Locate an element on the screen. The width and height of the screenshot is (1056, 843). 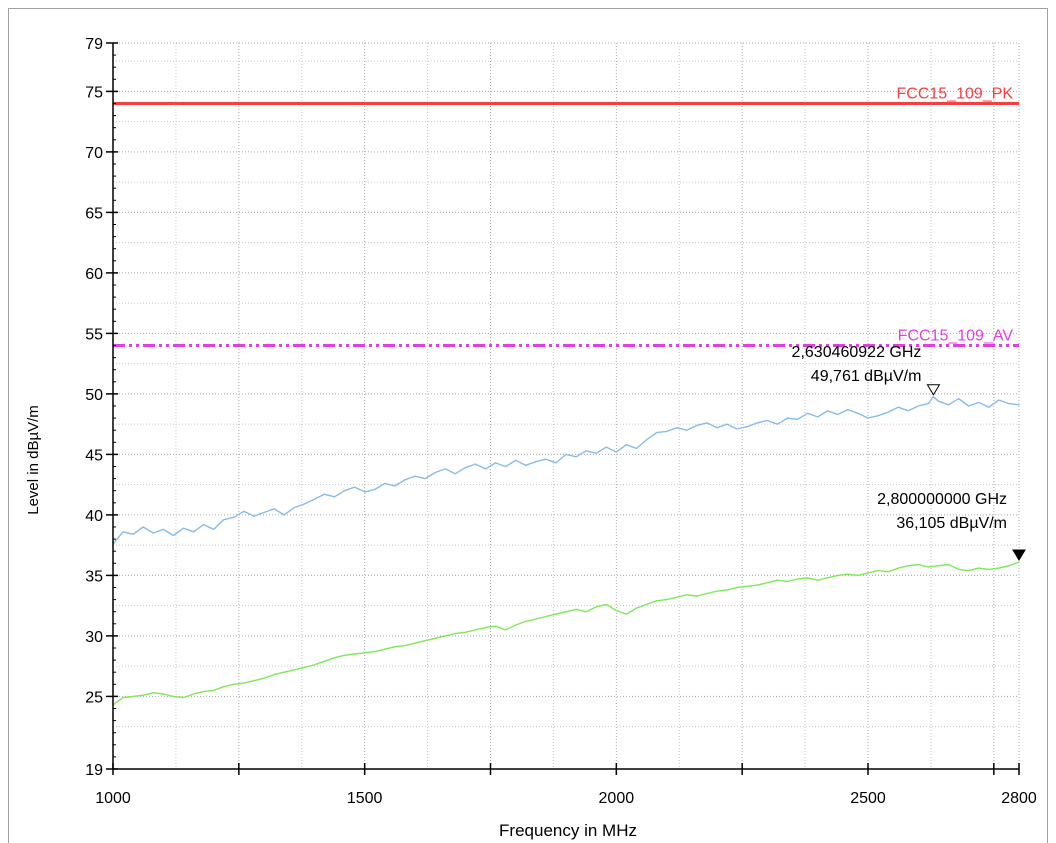
y-tick-label: 19 is located at coordinates (94, 770).